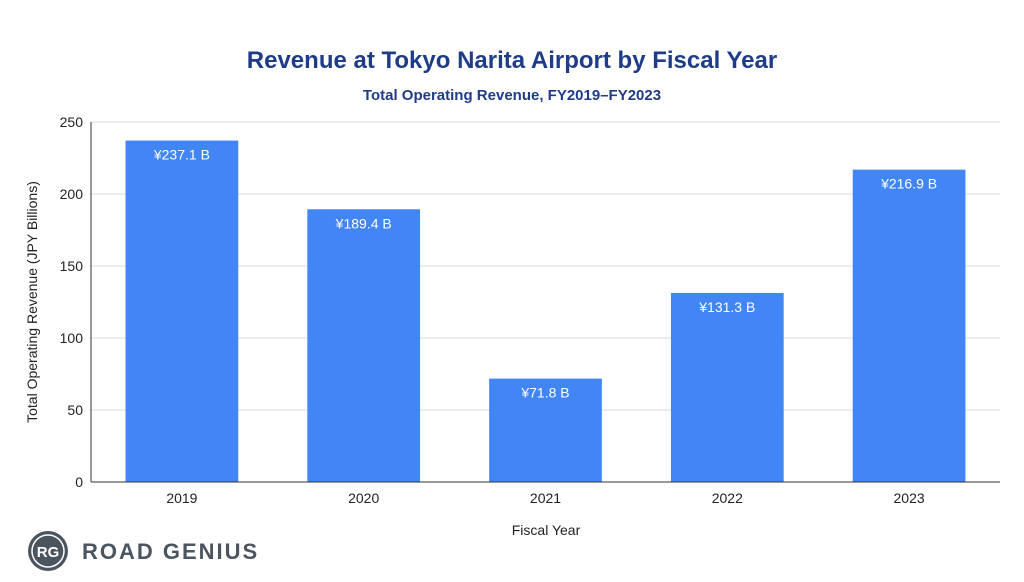 The height and width of the screenshot is (582, 1024). I want to click on bar-2020, so click(364, 345).